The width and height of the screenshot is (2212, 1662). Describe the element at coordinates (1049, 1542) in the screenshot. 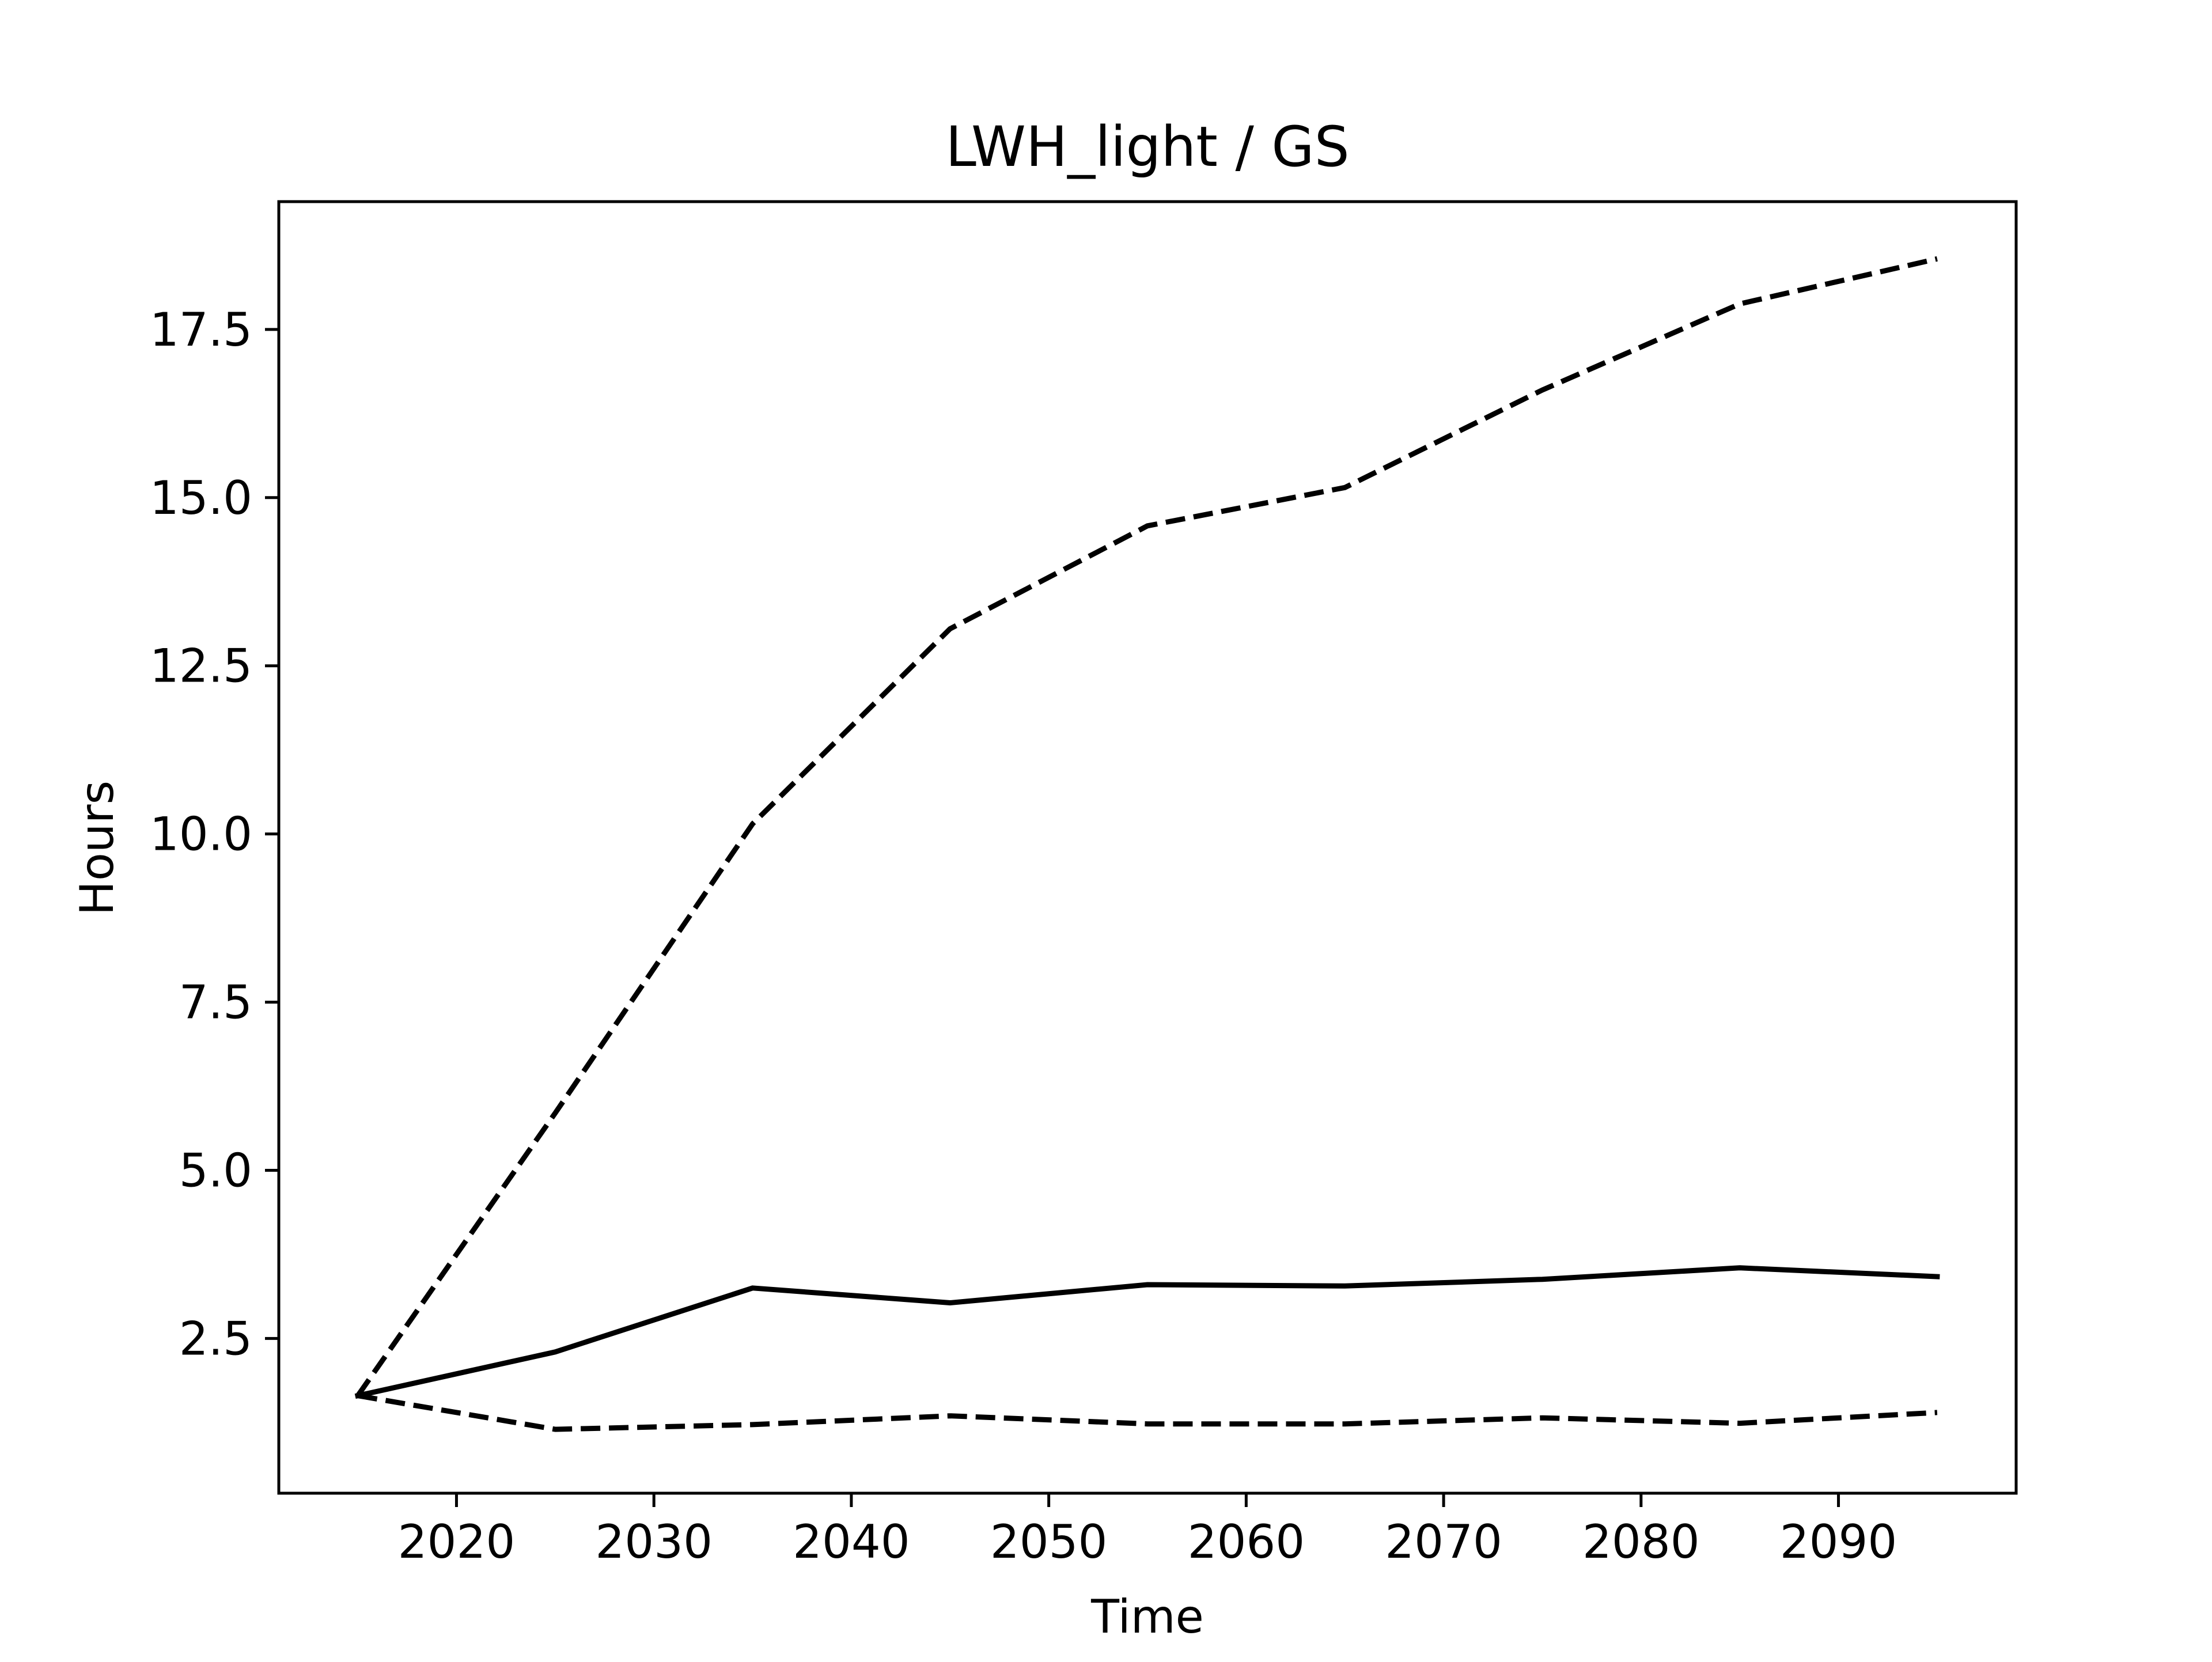

I see `x-tick-label: 2050` at that location.